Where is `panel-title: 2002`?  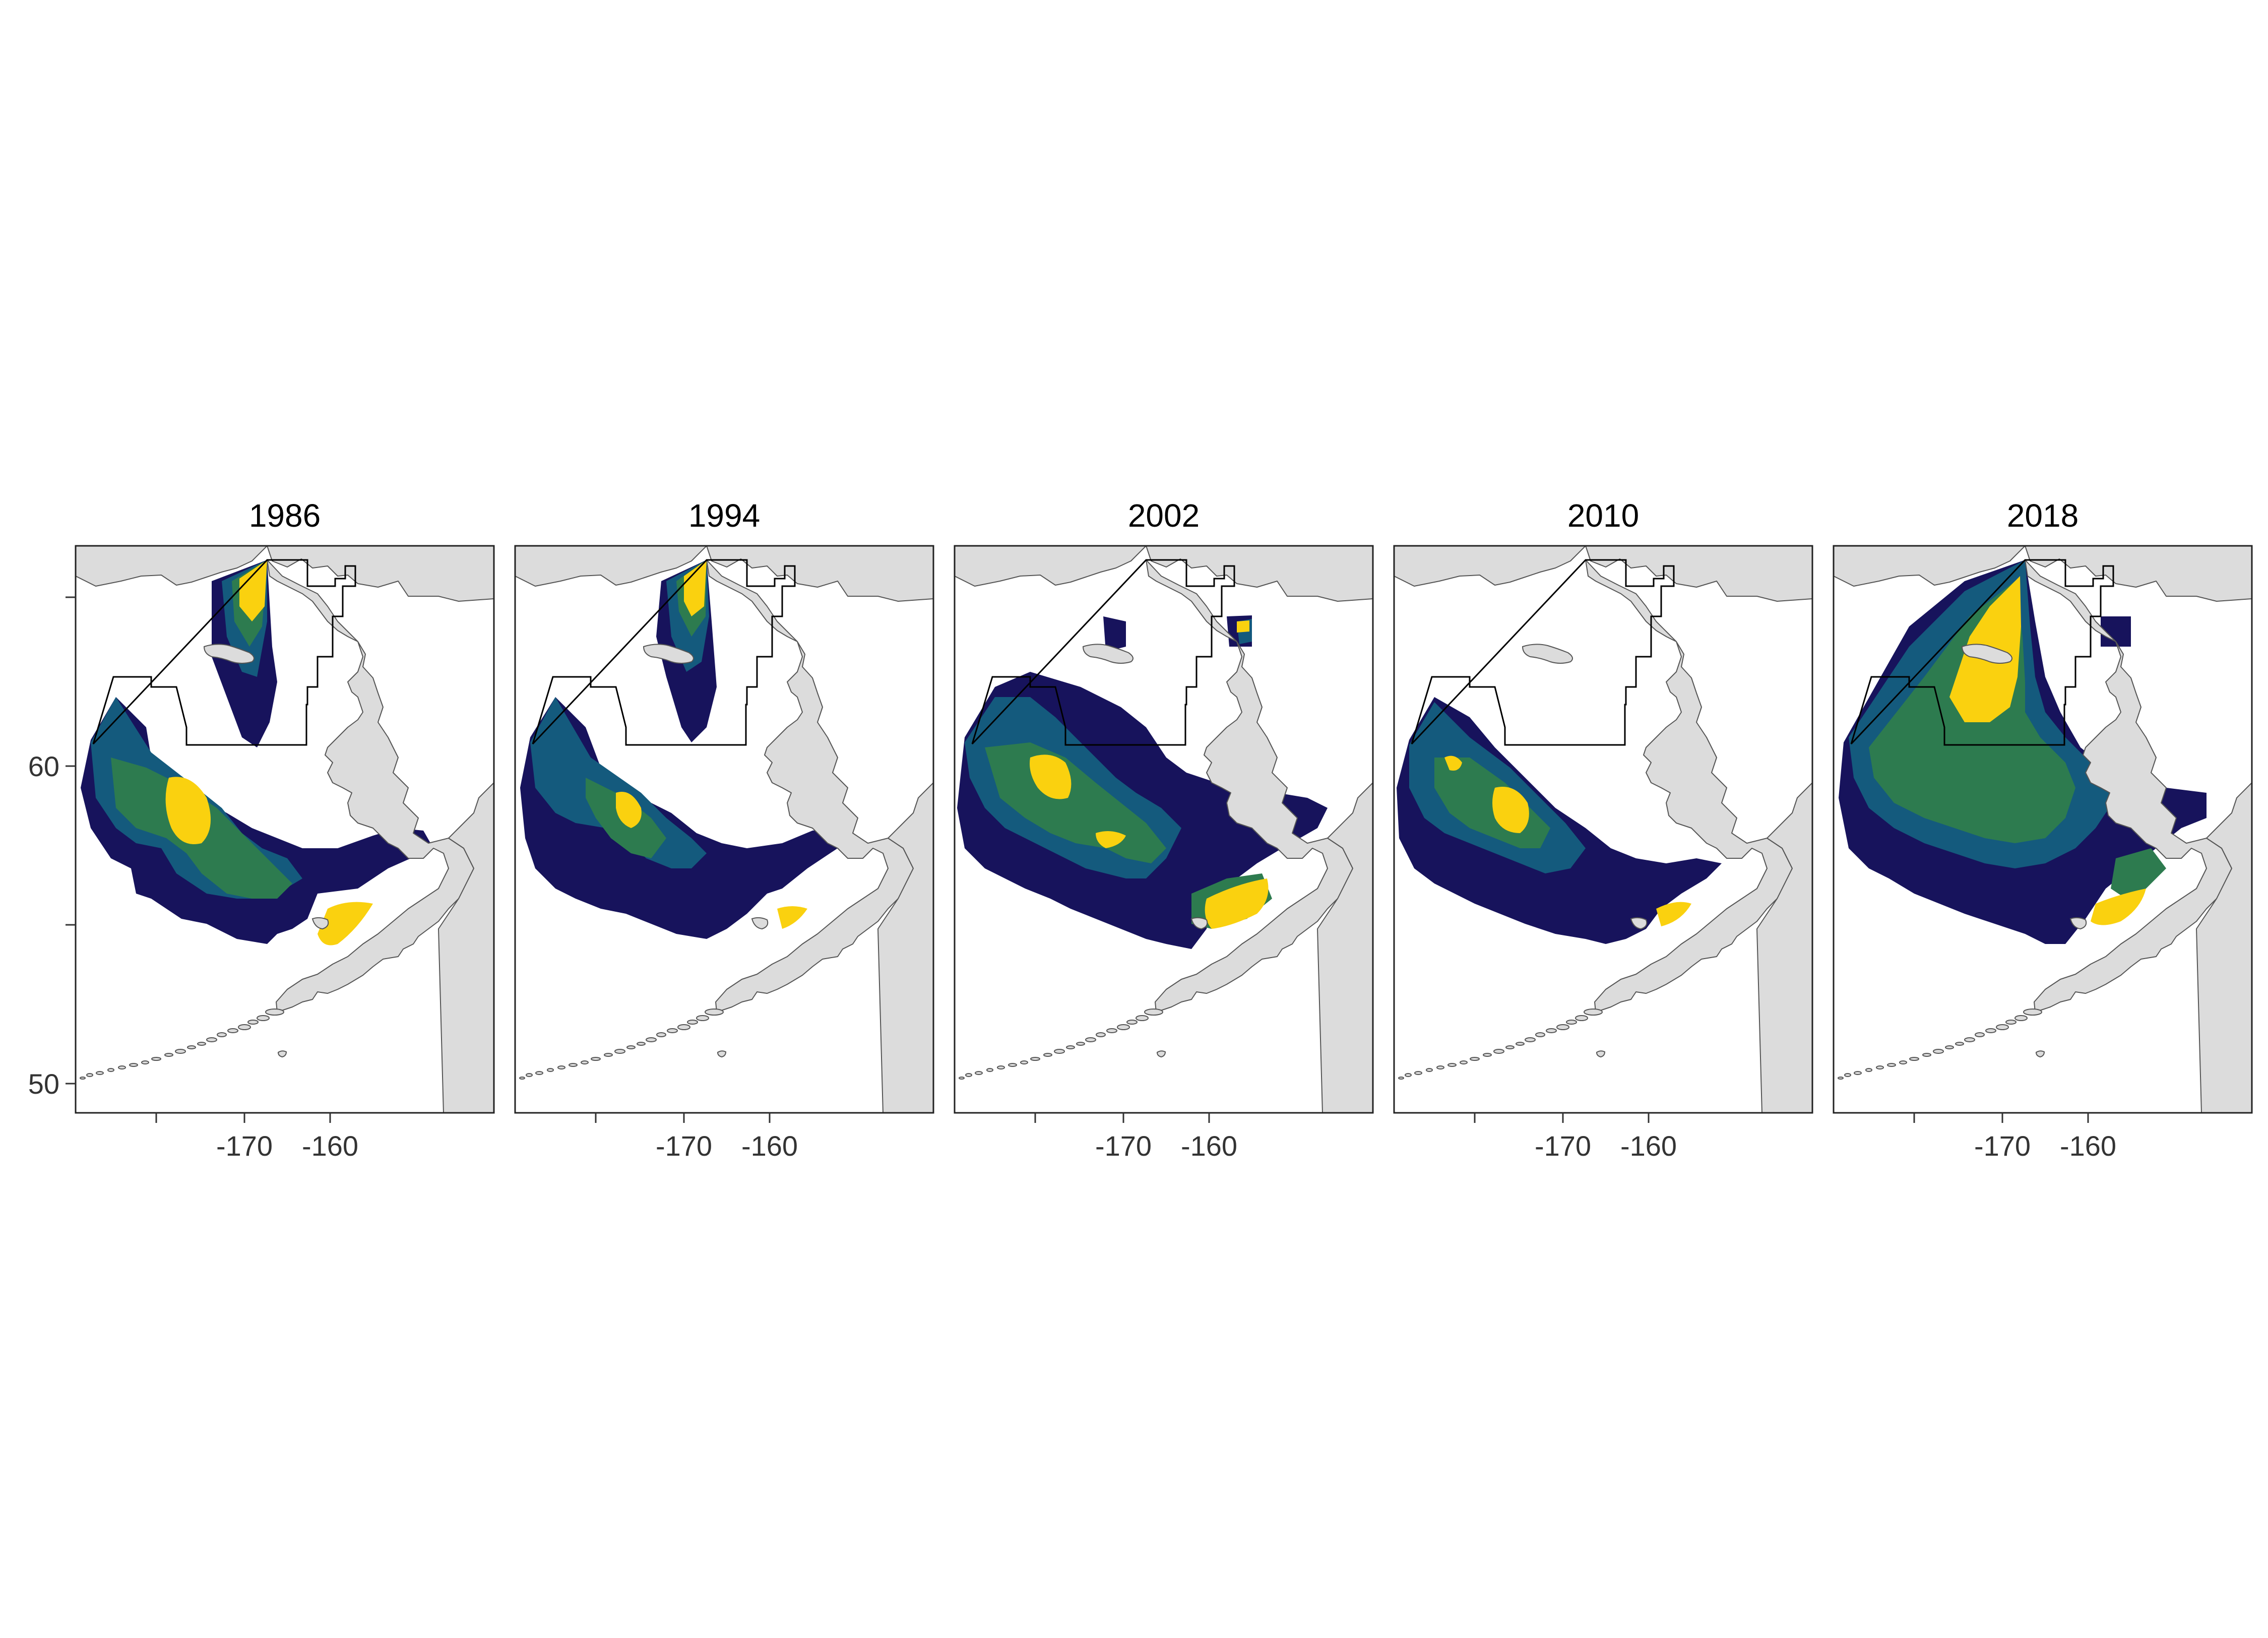
panel-title: 2002 is located at coordinates (1164, 515).